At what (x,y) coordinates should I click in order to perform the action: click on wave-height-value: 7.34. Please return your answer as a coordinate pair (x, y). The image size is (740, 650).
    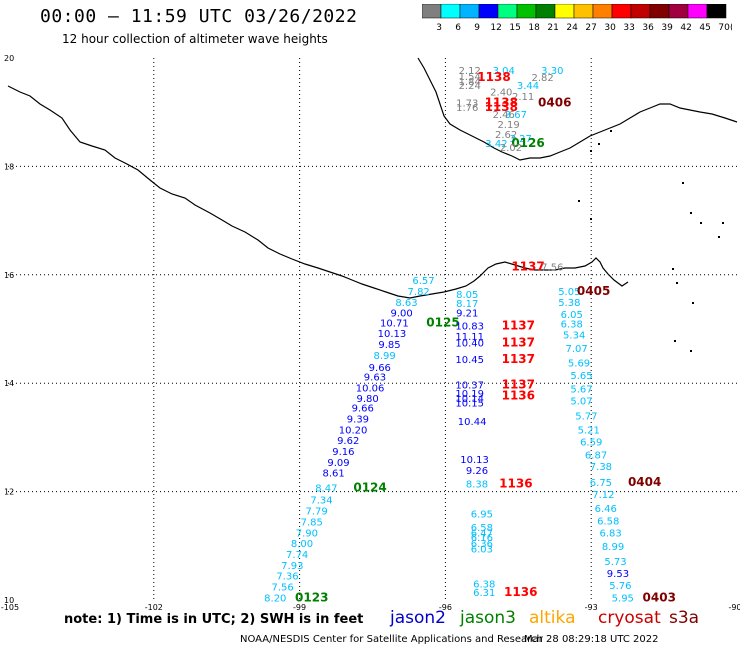
    Looking at the image, I should click on (321, 501).